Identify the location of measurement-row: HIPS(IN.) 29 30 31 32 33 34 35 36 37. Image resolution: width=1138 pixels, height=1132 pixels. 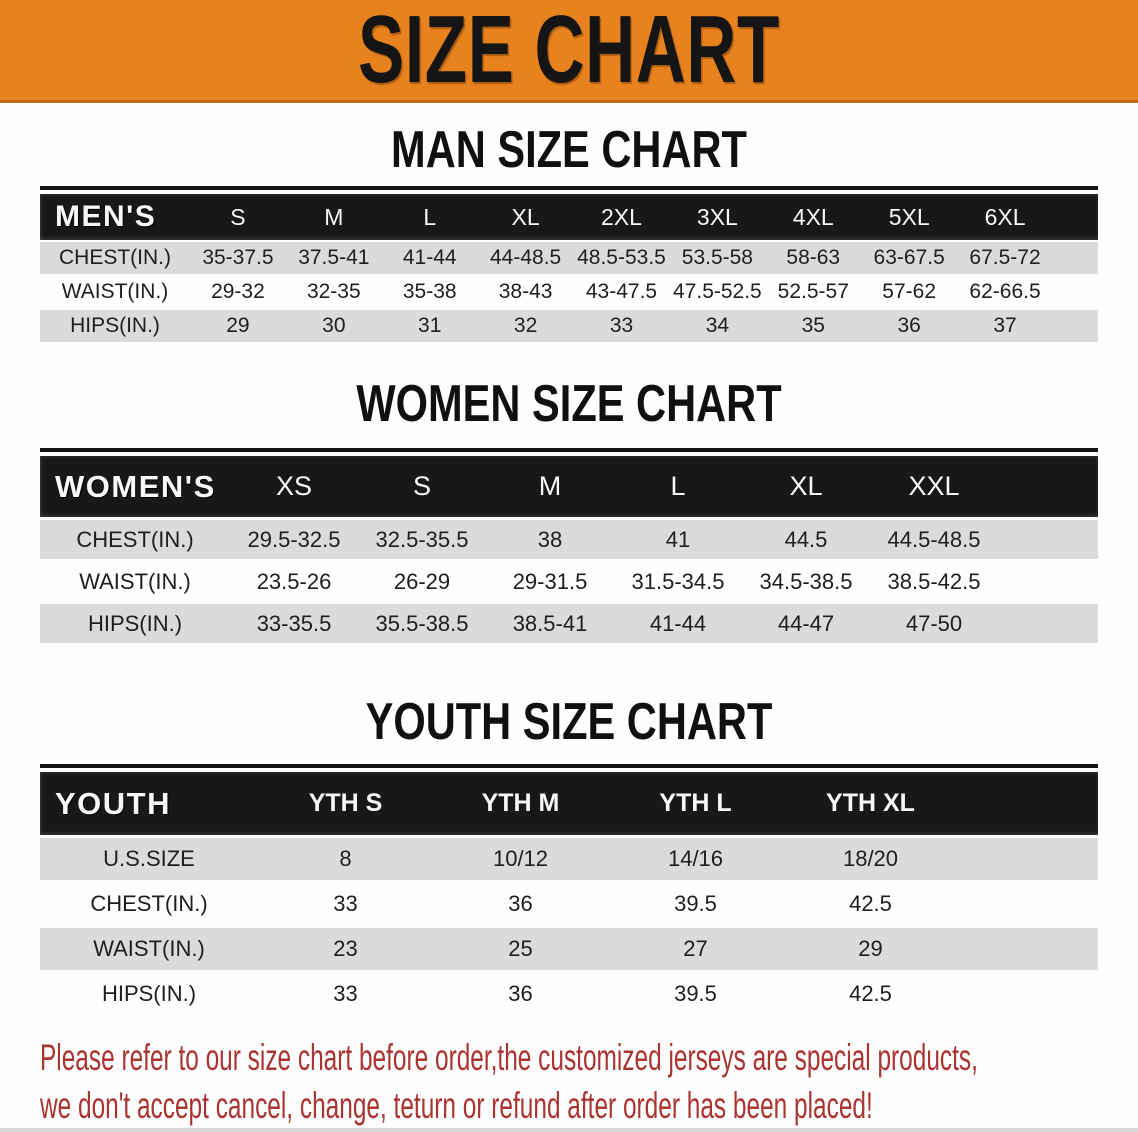
(569, 326).